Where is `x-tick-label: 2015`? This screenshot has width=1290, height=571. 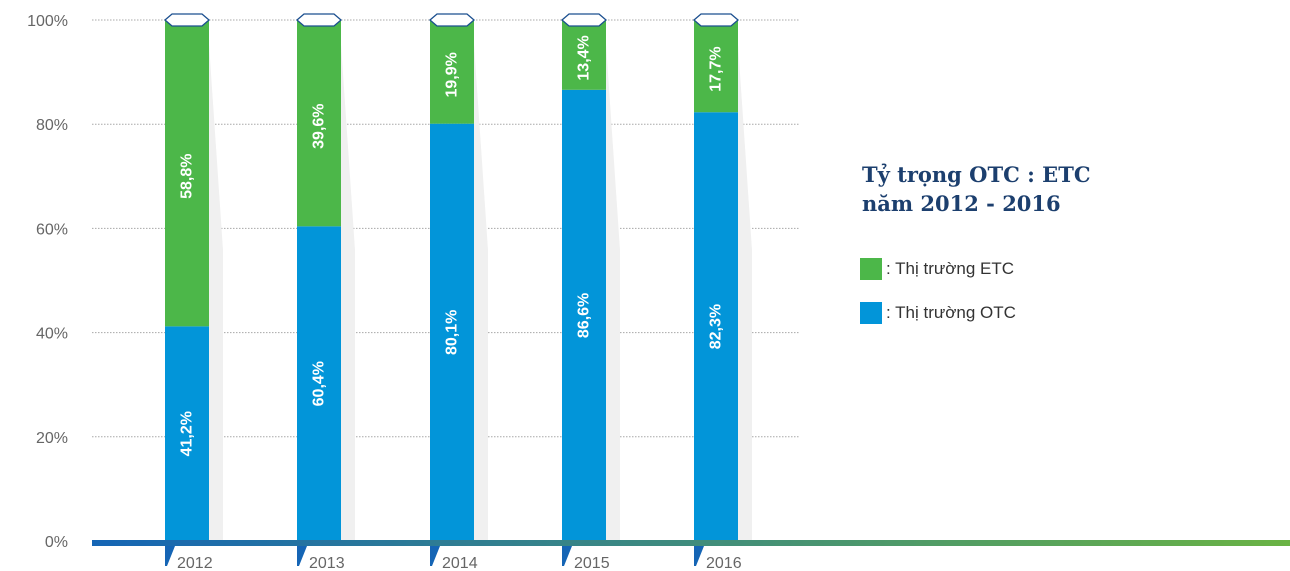
x-tick-label: 2015 is located at coordinates (592, 563).